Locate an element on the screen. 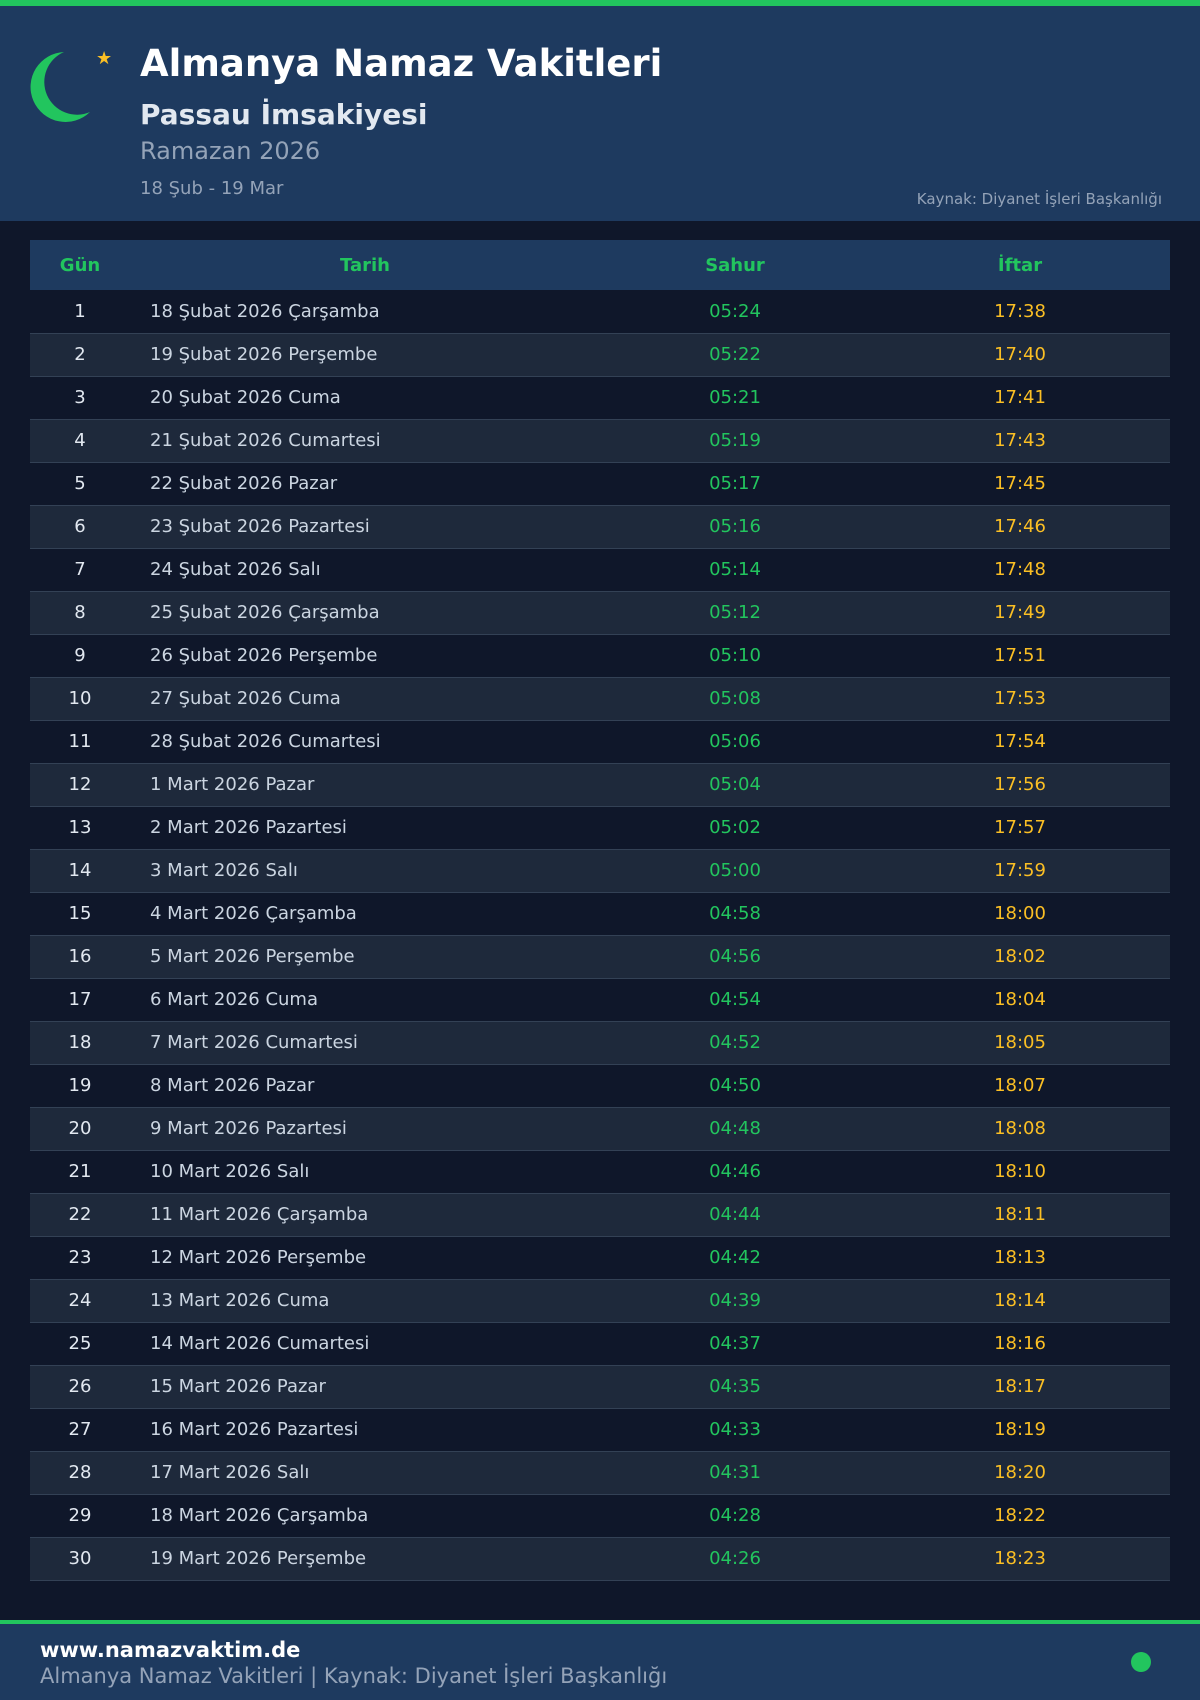 The width and height of the screenshot is (1200, 1700). day-cell: 23 is located at coordinates (80, 1258).